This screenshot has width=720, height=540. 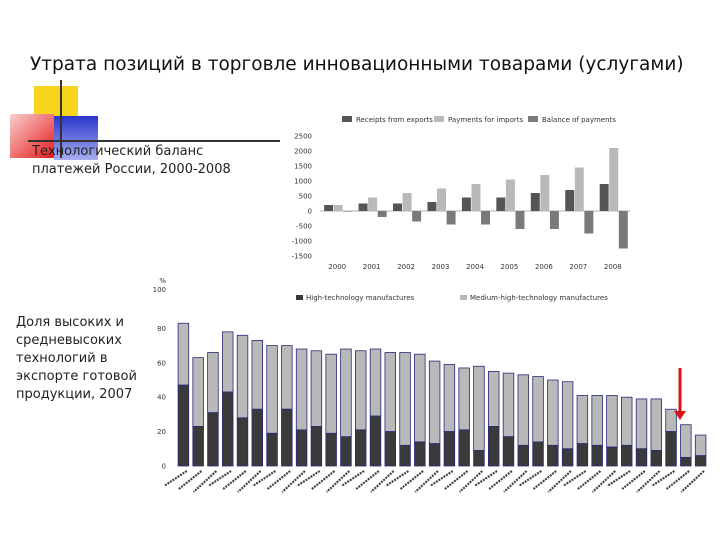 What do you see at coordinates (441, 267) in the screenshot?
I see `x-tick-label: 2003` at bounding box center [441, 267].